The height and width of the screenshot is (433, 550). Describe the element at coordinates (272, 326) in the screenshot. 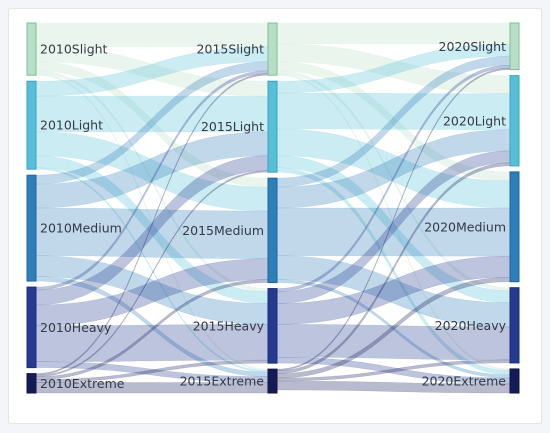

I see `node-2015Heavy` at that location.